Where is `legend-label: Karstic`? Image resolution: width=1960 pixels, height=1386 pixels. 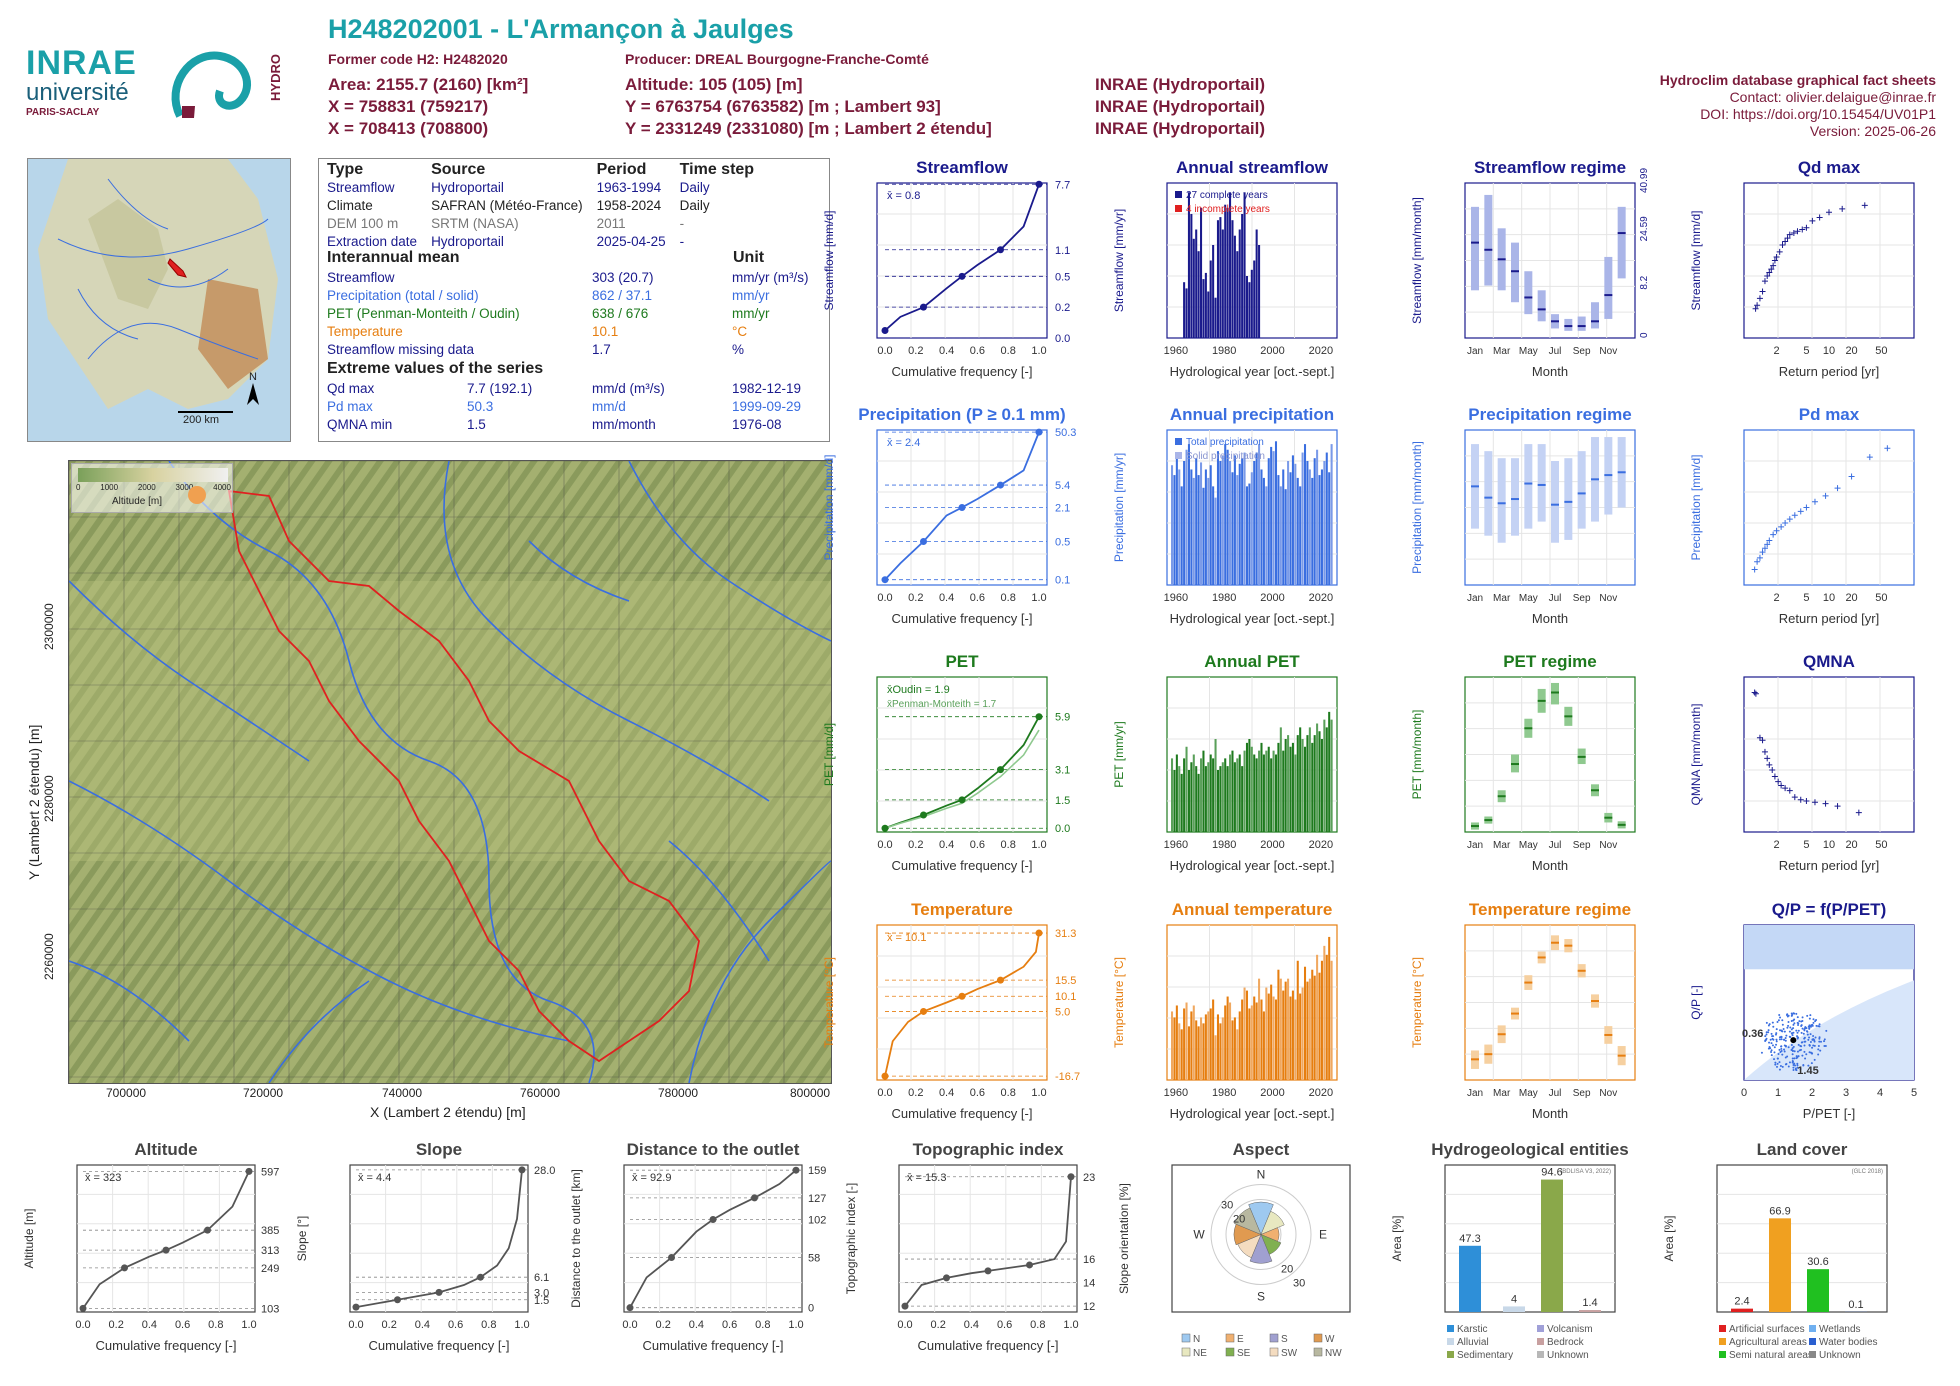 legend-label: Karstic is located at coordinates (1472, 1329).